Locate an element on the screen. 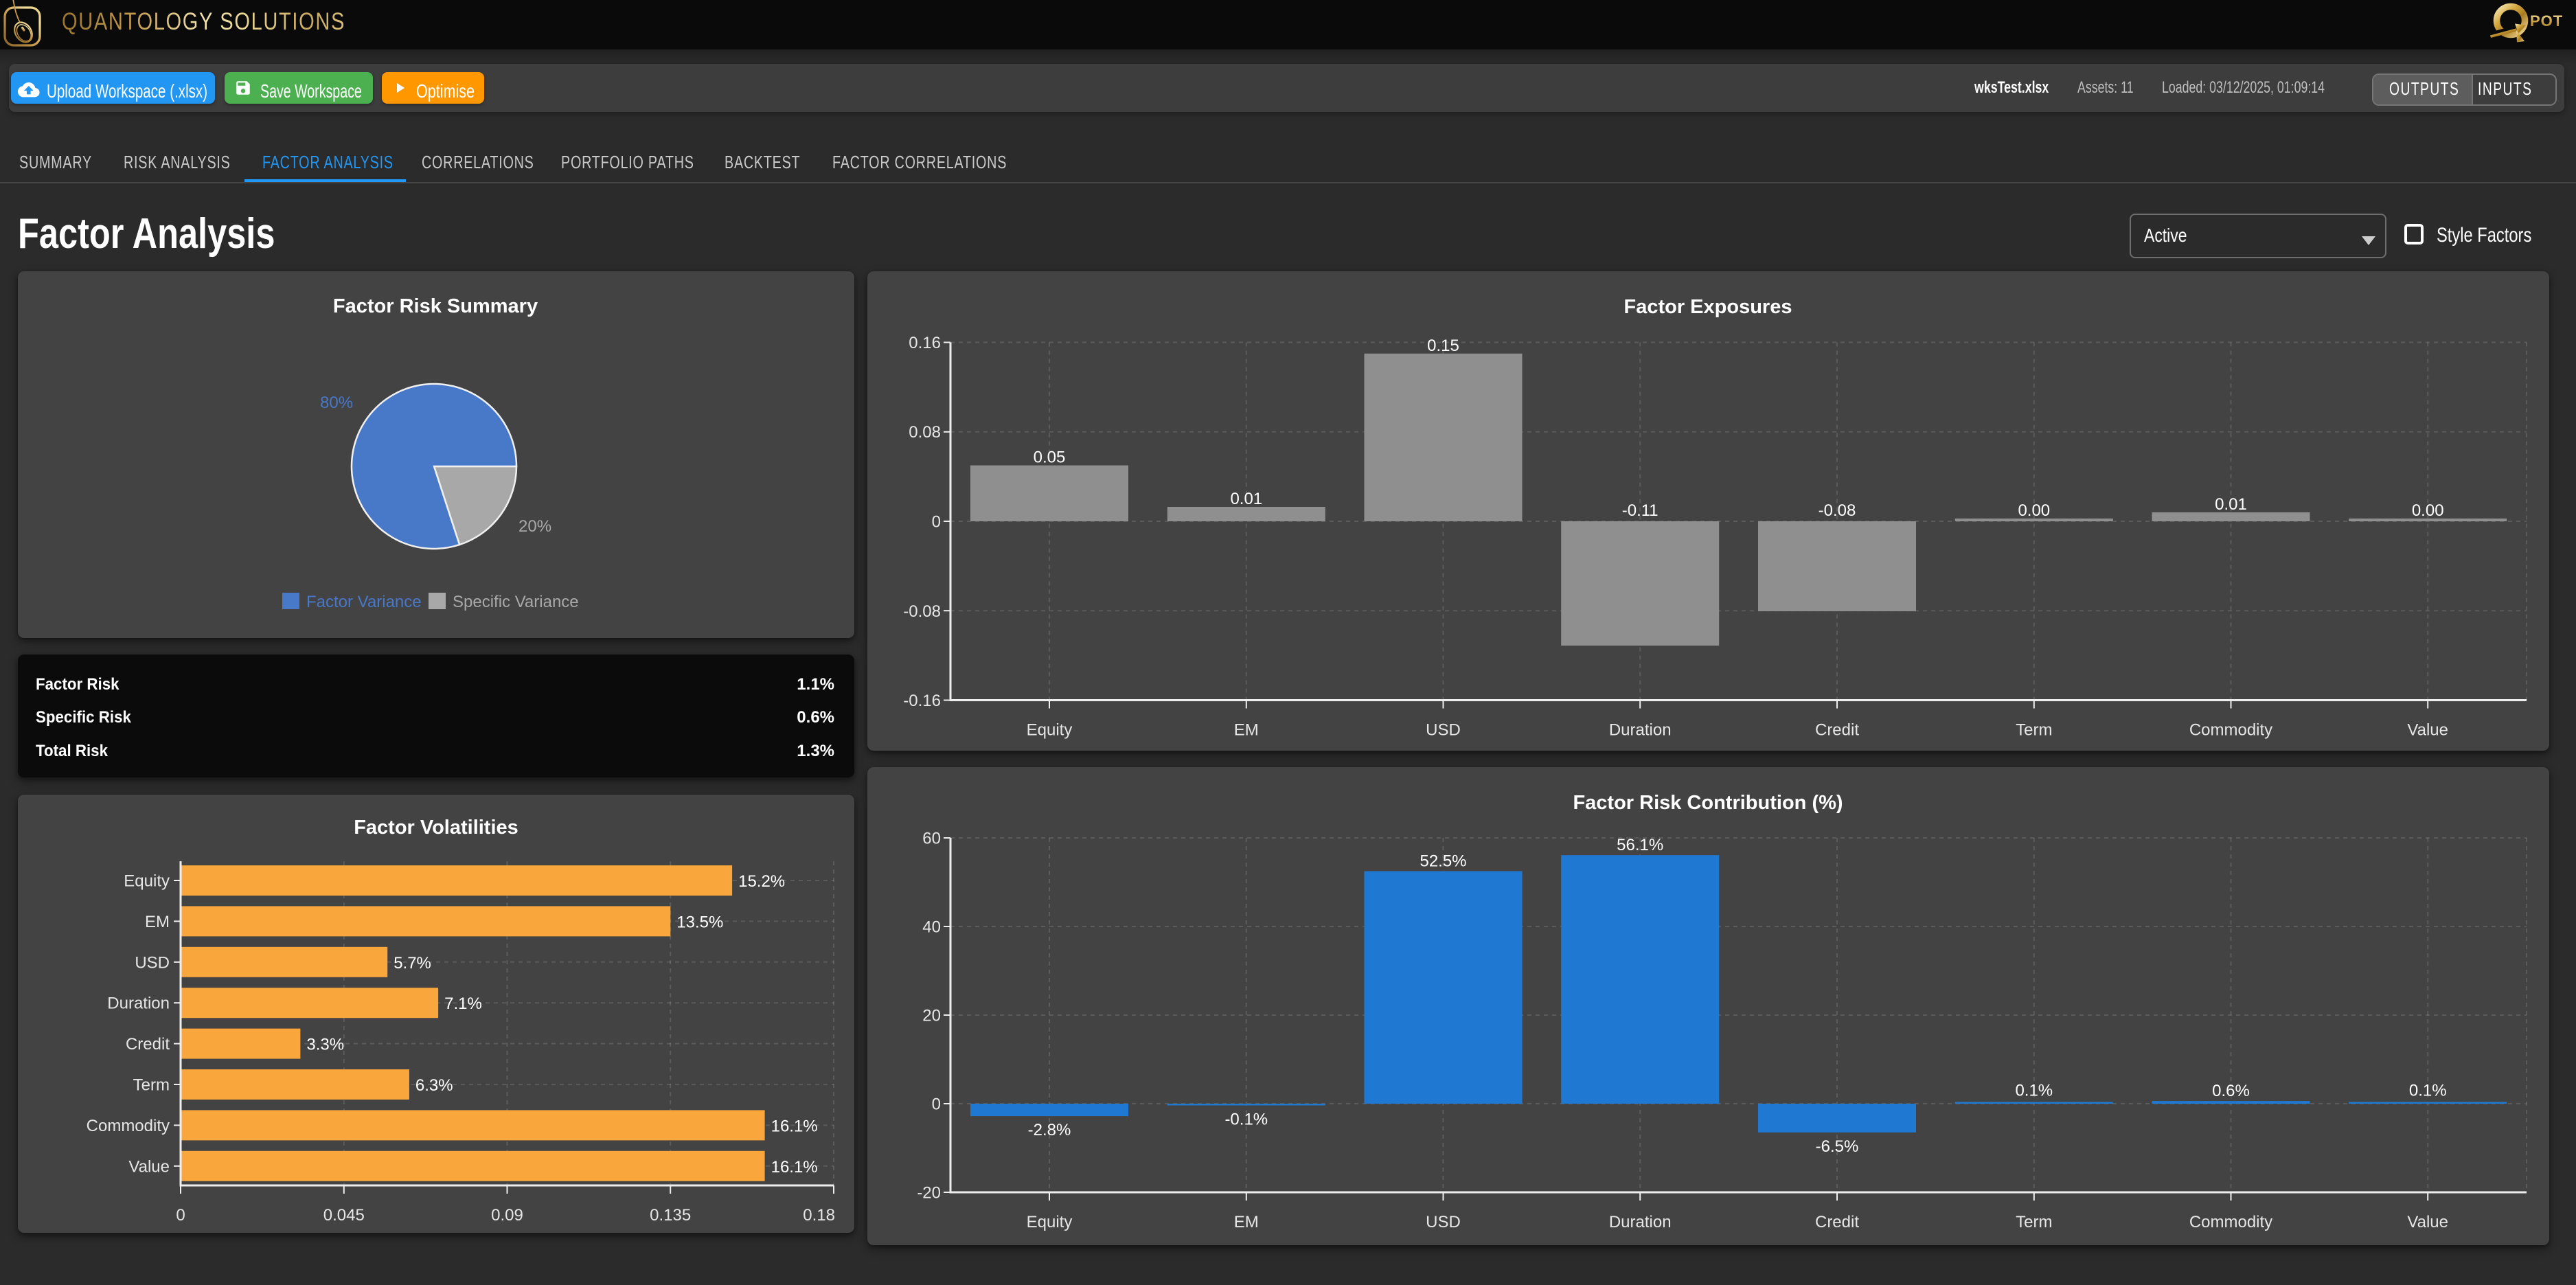 The width and height of the screenshot is (2576, 1285). svg-text: -0.1% is located at coordinates (1246, 1120).